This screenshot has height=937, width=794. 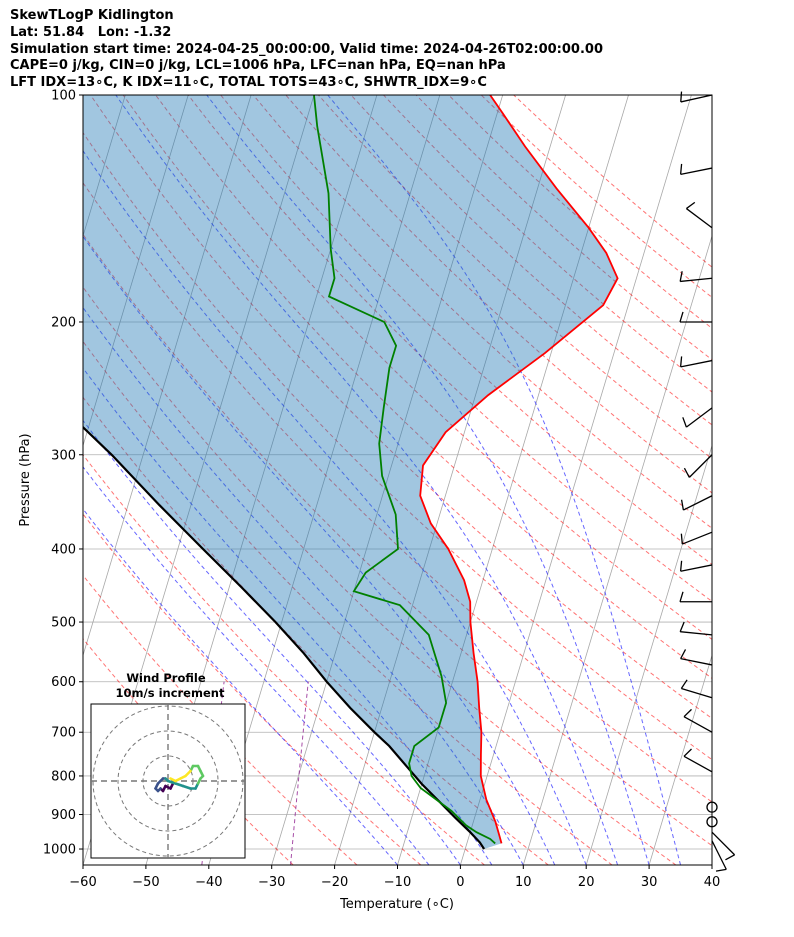 I want to click on hodograph-title: Wind Profile, so click(x=166, y=678).